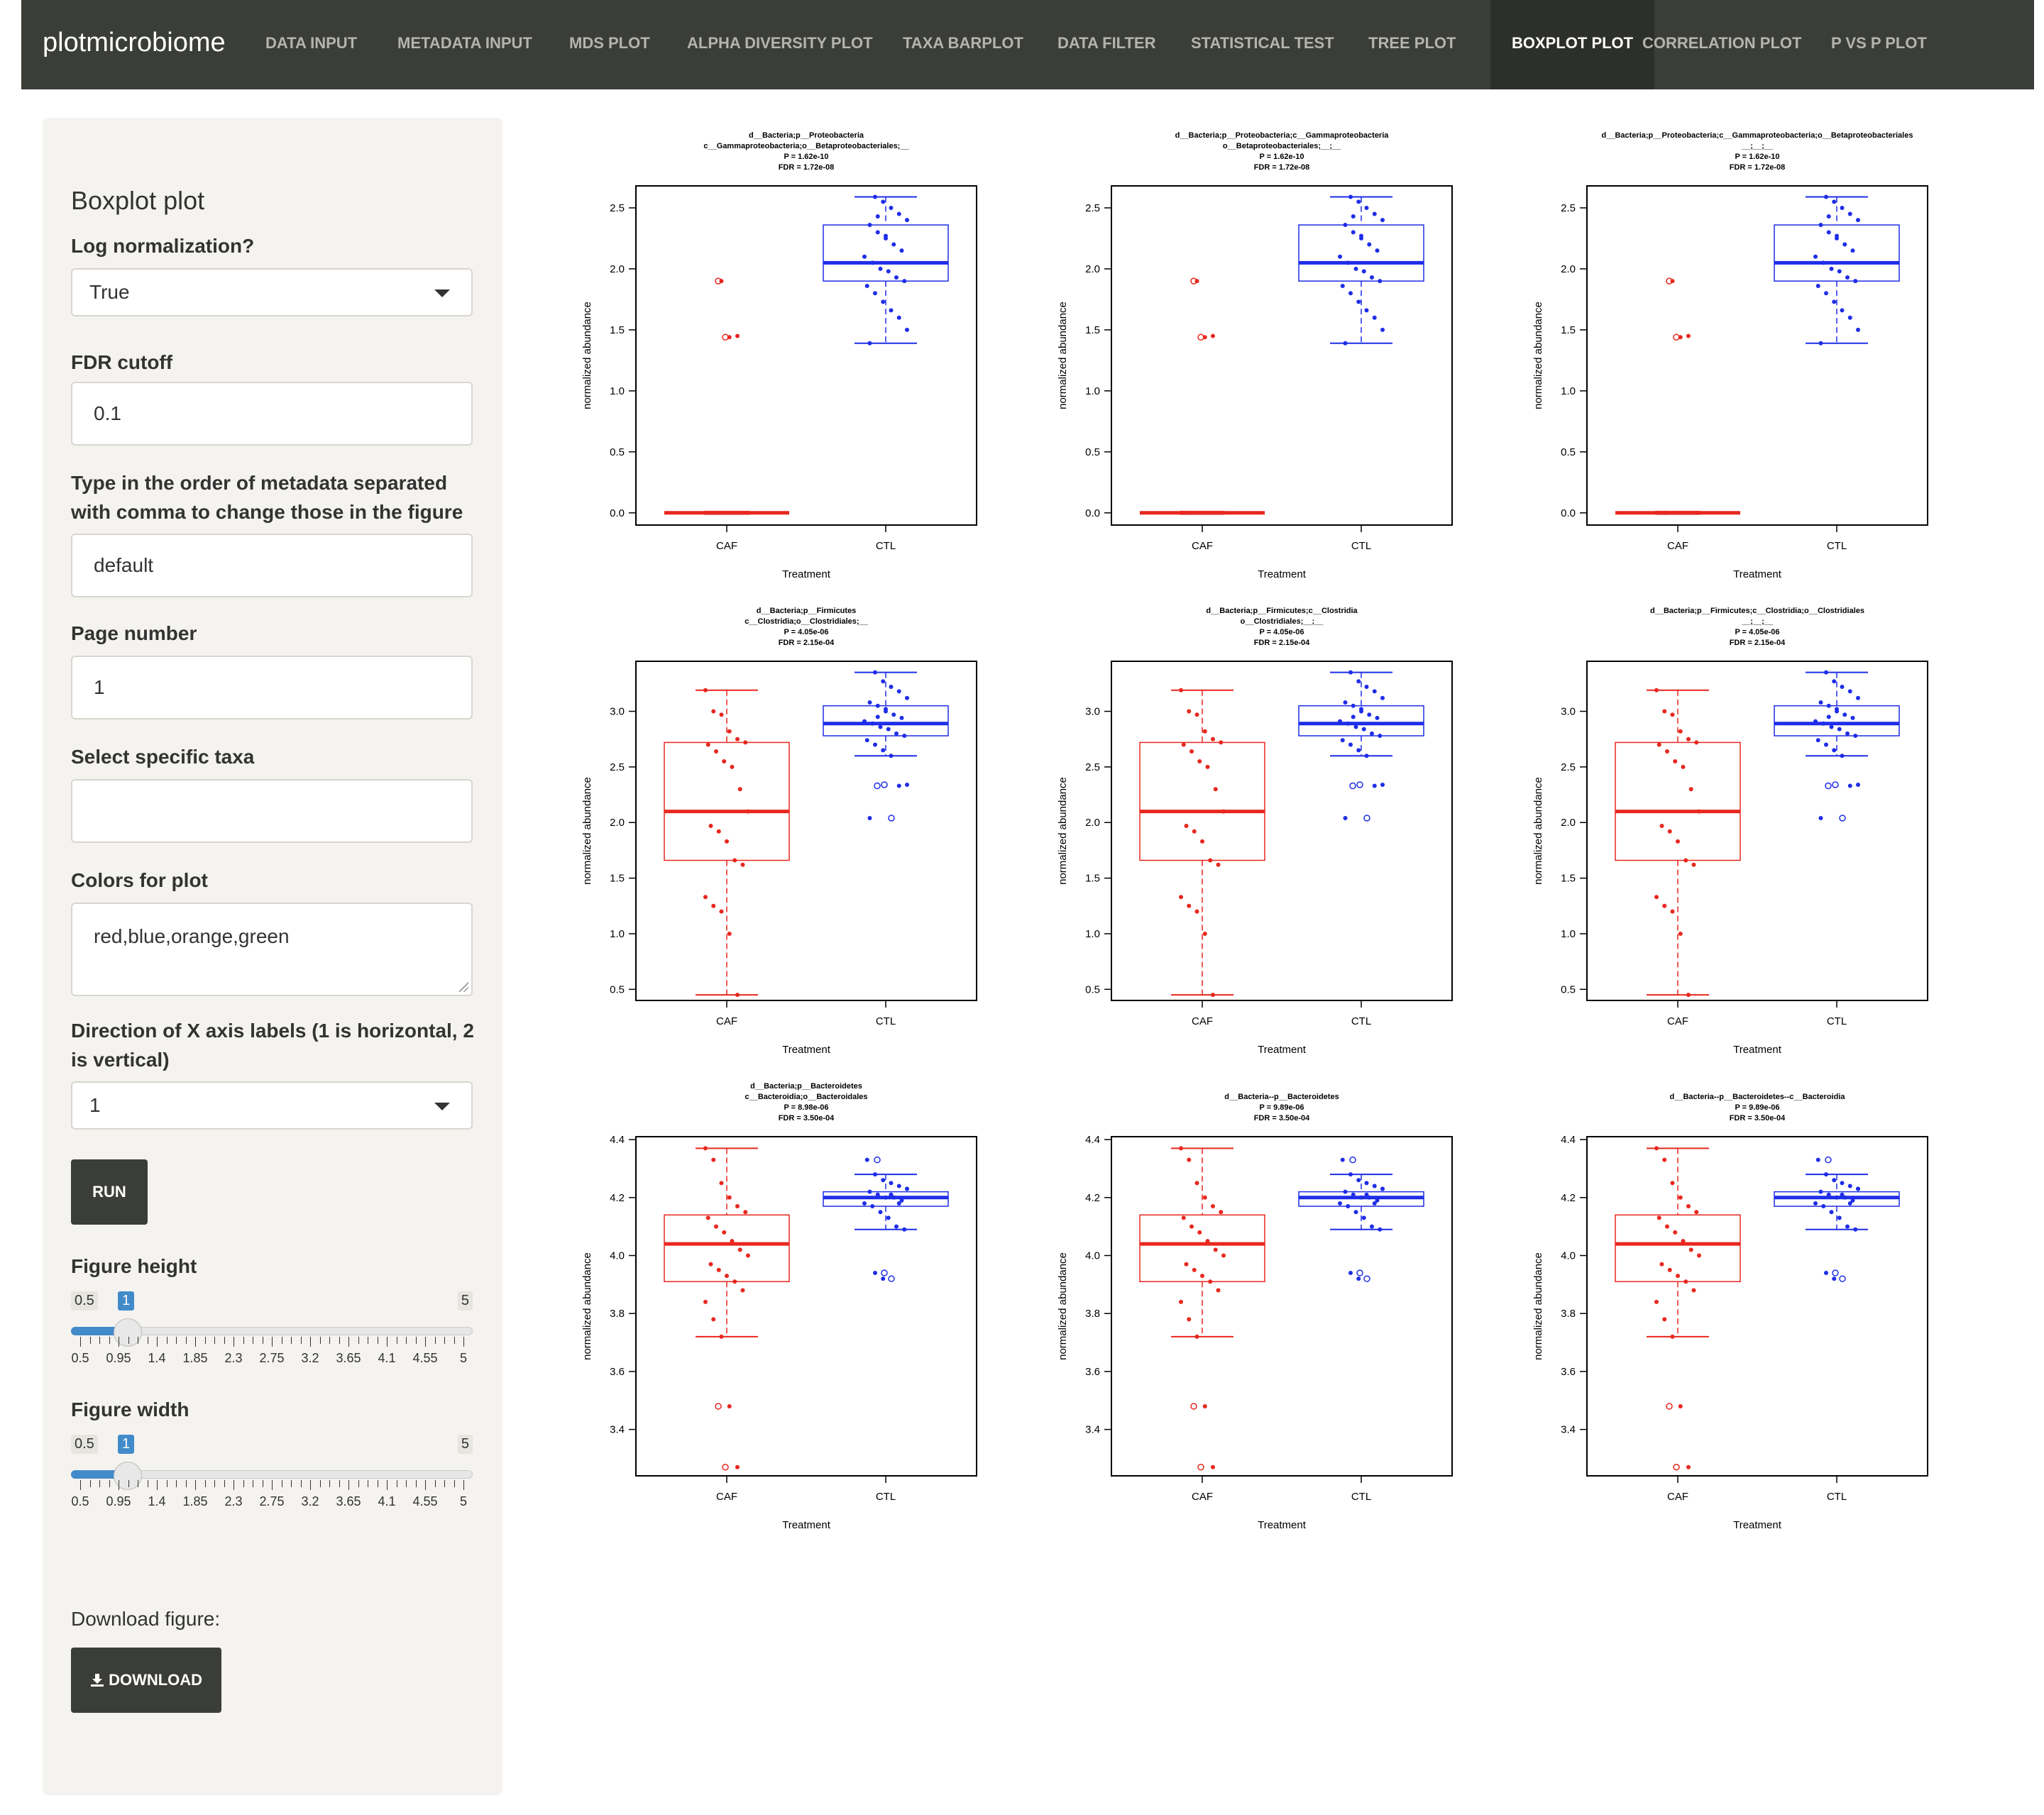 Image resolution: width=2044 pixels, height=1815 pixels. I want to click on slider-tick-label: 2.3, so click(233, 1501).